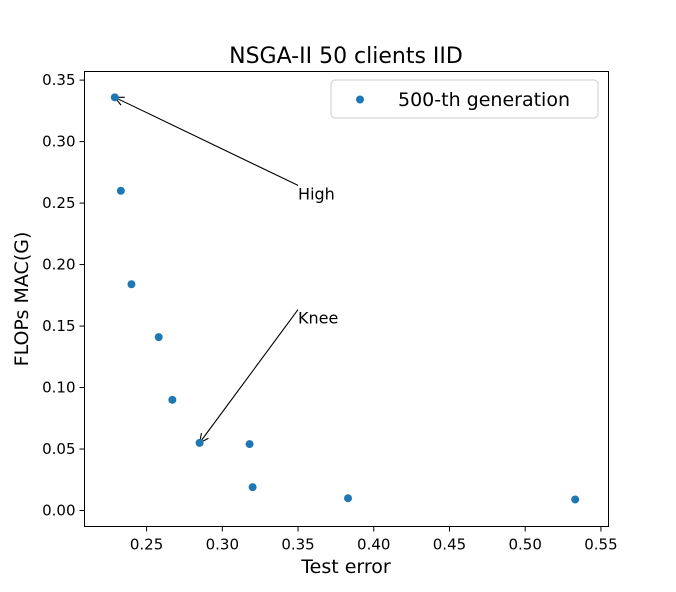 The image size is (676, 592). Describe the element at coordinates (58, 388) in the screenshot. I see `y-tick-label: 0.10` at that location.